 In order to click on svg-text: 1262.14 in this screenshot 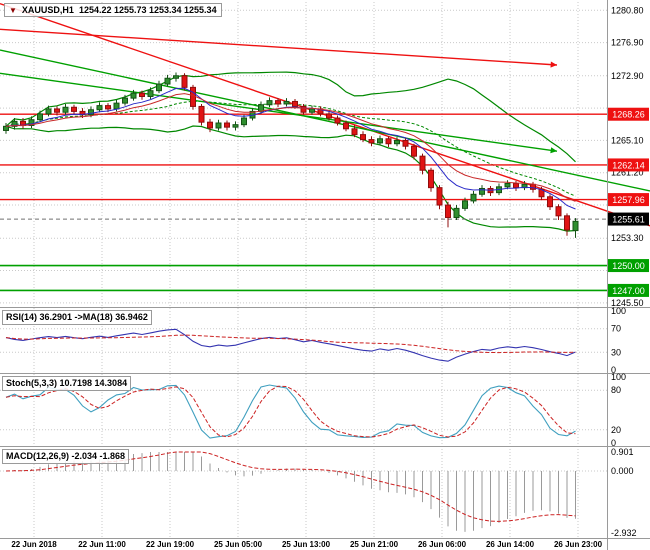, I will do `click(628, 165)`.